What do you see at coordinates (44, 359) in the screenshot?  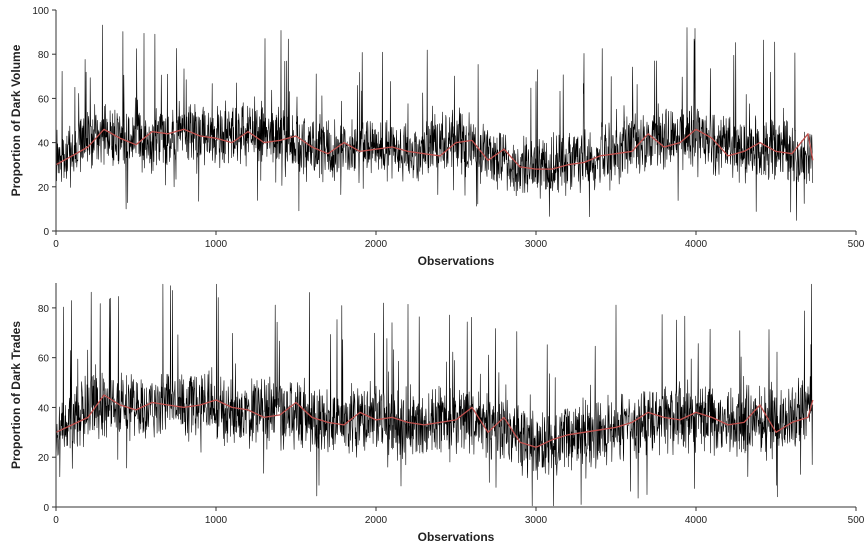 I see `dark-trades-y-tick-label: 60` at bounding box center [44, 359].